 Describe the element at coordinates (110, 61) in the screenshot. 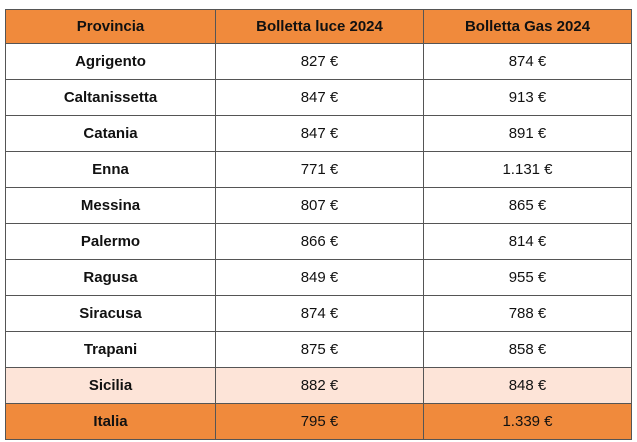

I see `cell-provincia: Agrigento` at that location.